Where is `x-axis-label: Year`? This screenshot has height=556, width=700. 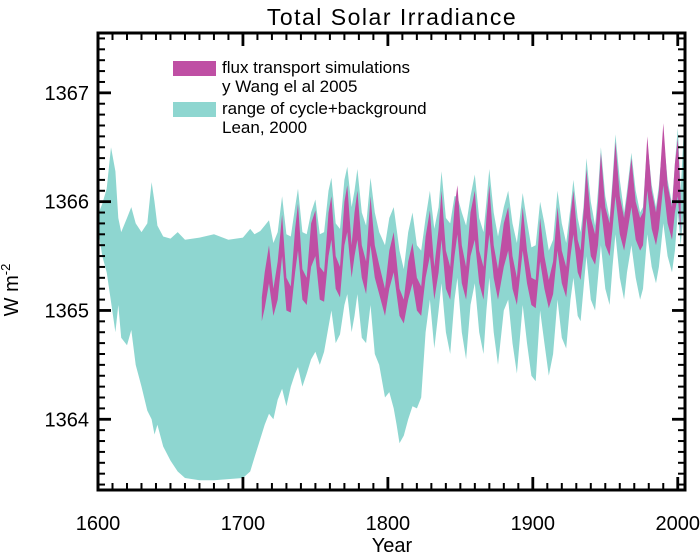
x-axis-label: Year is located at coordinates (392, 545).